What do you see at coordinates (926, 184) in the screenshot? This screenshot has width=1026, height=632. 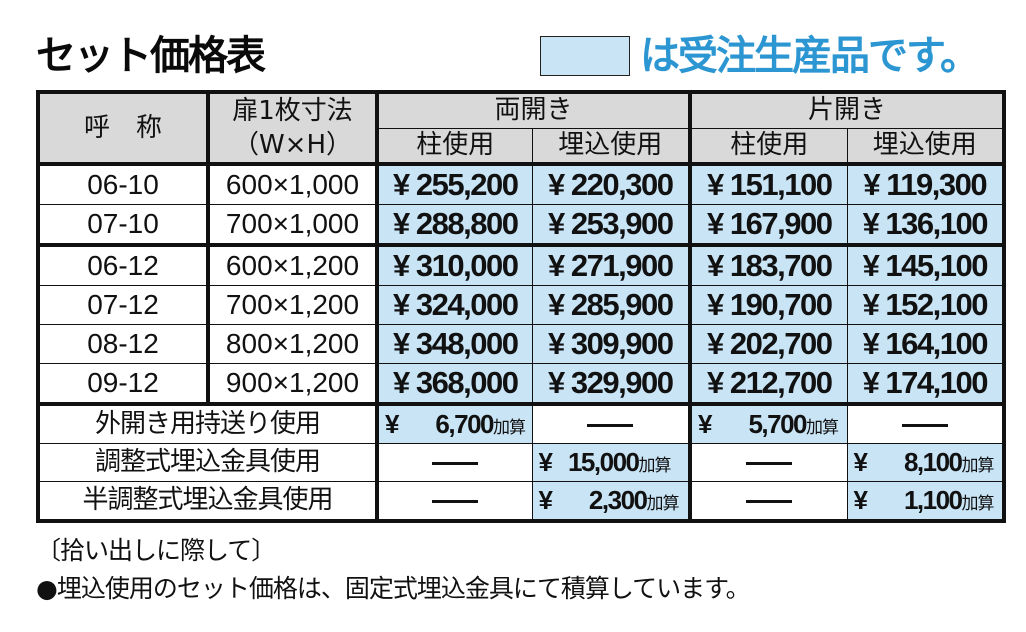 I see `price-single-embed: ¥ 119,300` at bounding box center [926, 184].